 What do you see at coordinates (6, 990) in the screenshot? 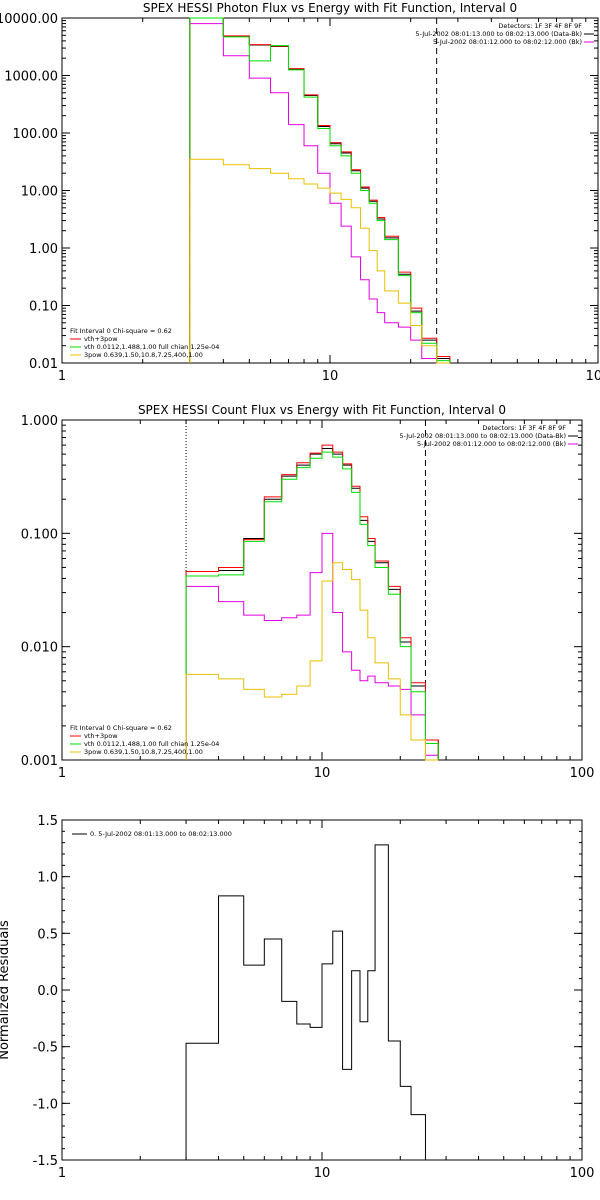
I see `y-axis-label: Normalized Residuals` at bounding box center [6, 990].